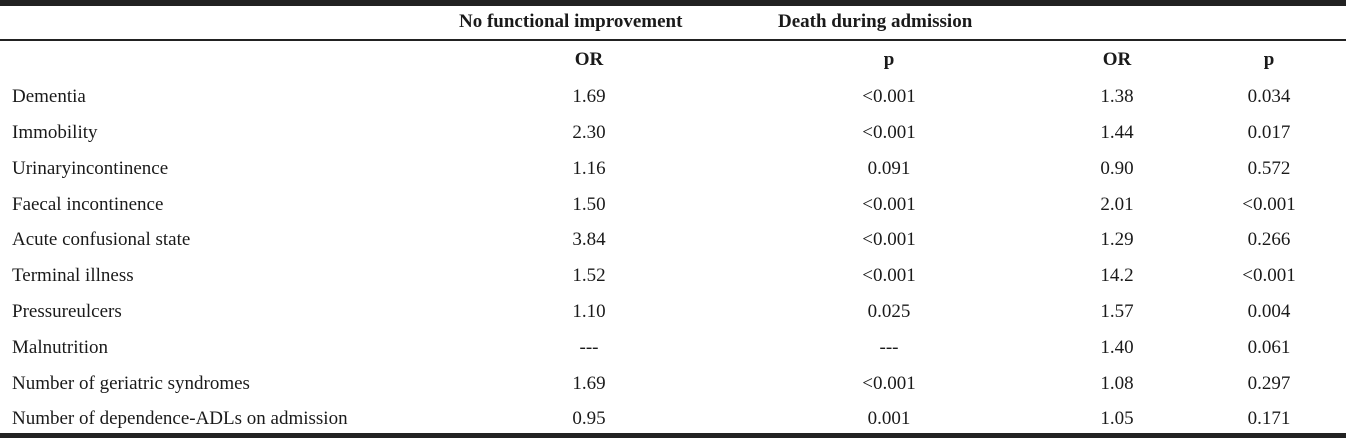 The width and height of the screenshot is (1346, 440). Describe the element at coordinates (889, 311) in the screenshot. I see `p-functional: 0.025` at that location.